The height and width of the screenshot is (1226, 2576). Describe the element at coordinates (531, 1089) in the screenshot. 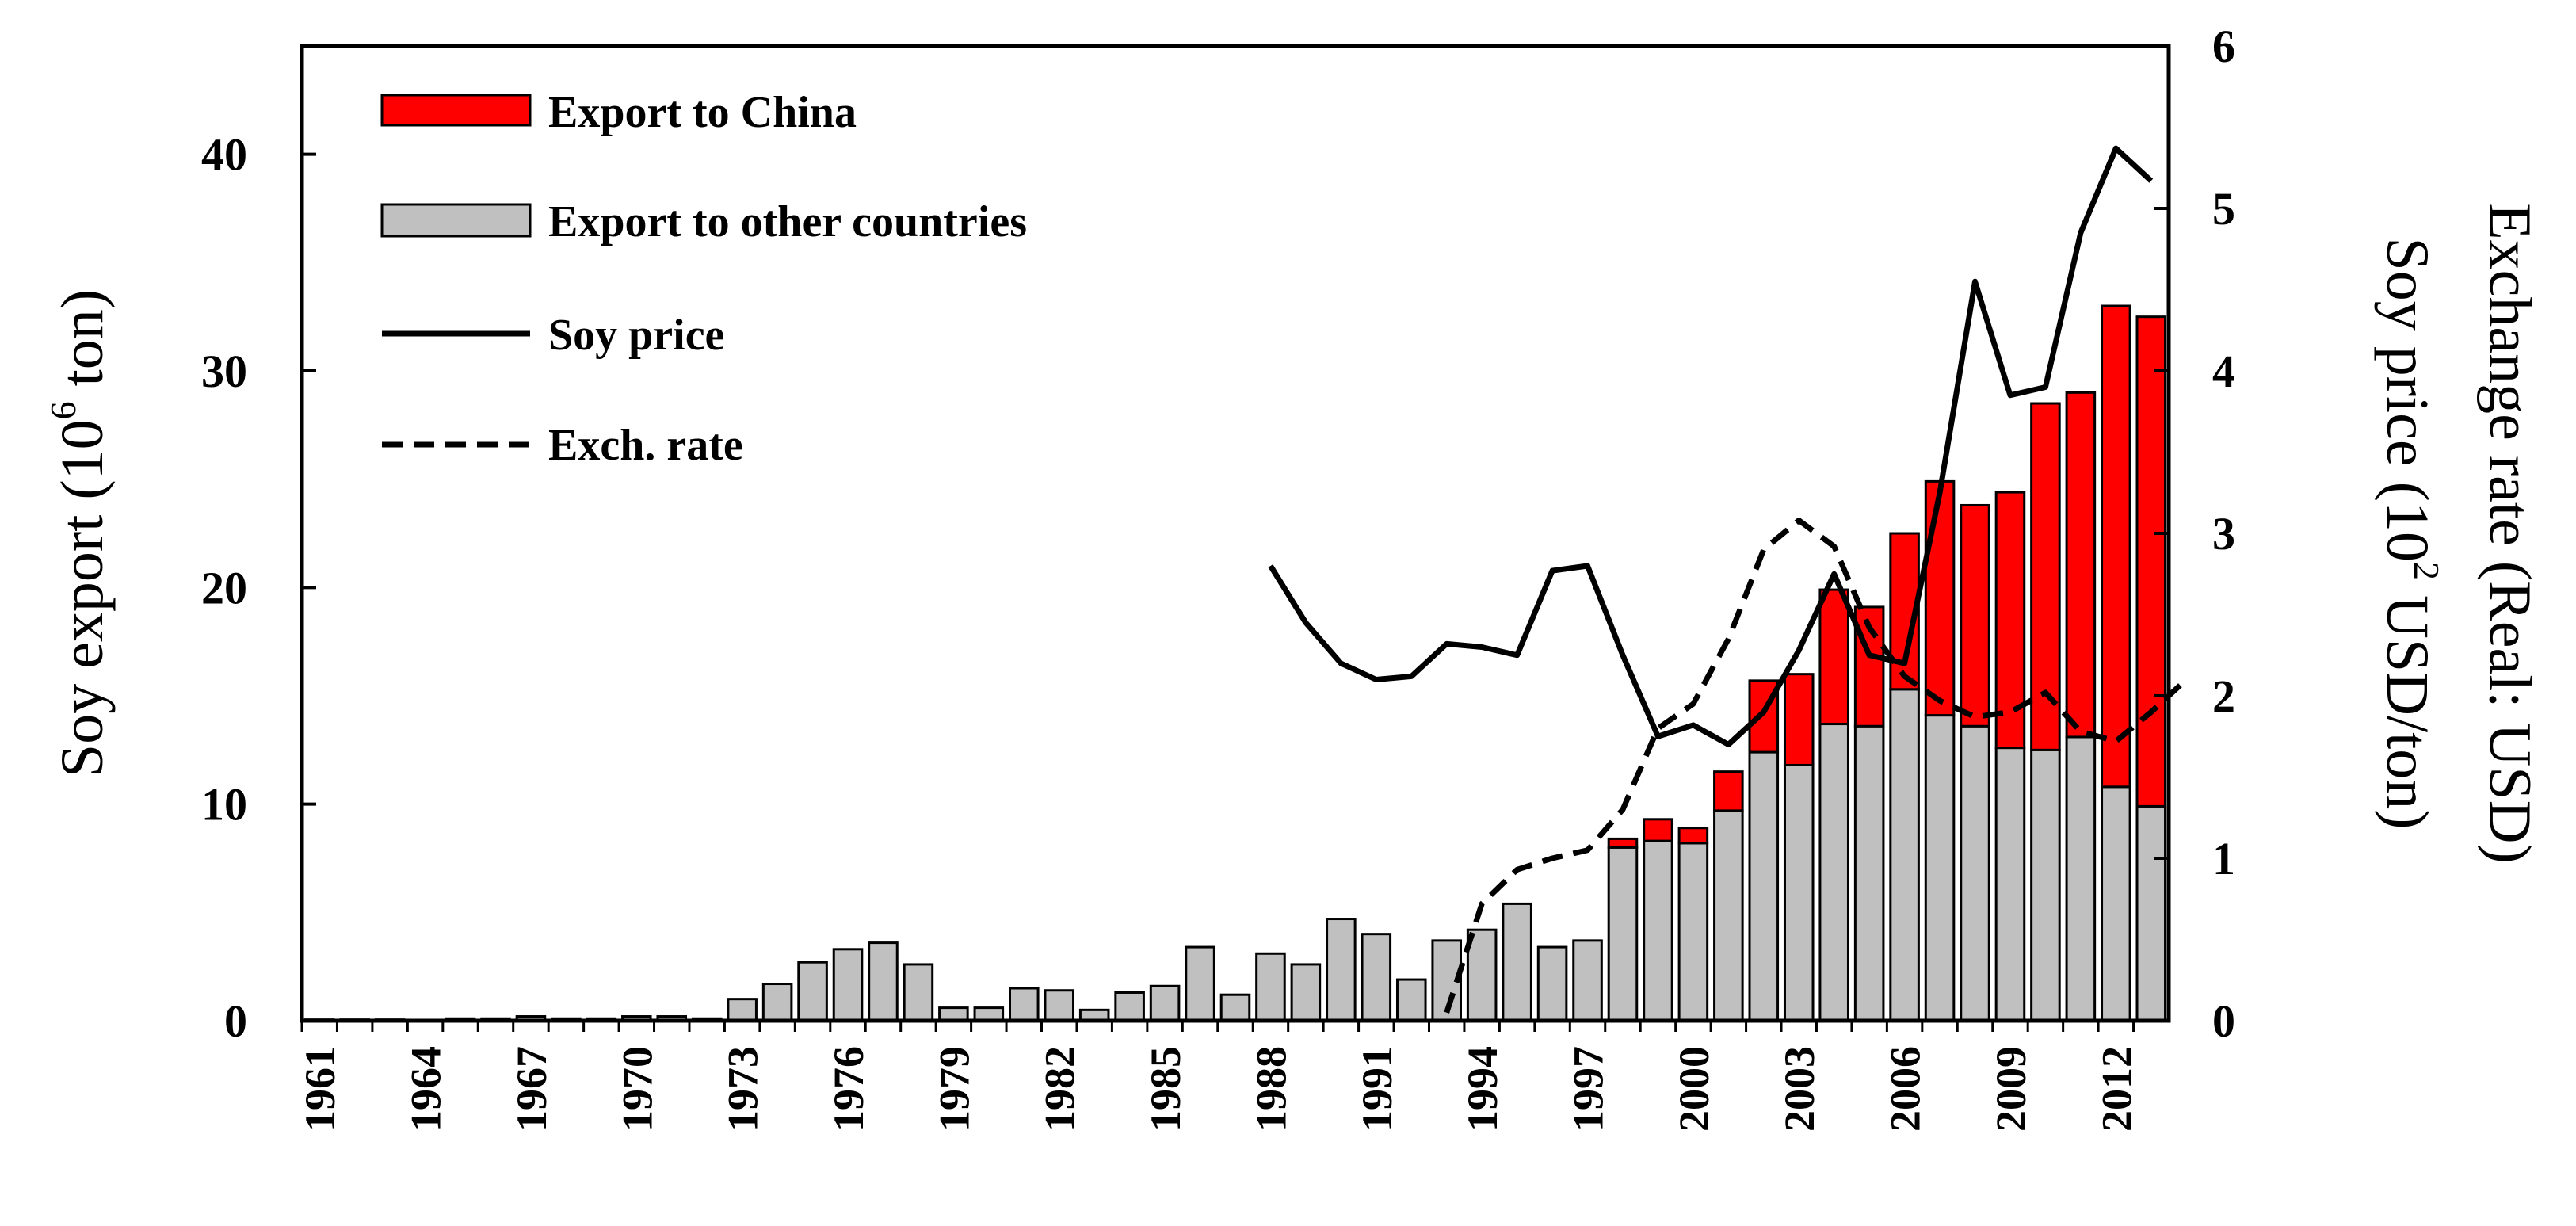

I see `tick-label-x-1967: 1967` at that location.